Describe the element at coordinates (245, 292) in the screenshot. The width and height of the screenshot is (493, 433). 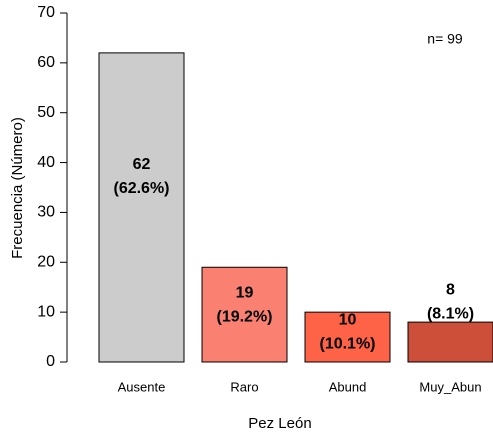
I see `value-label: 19` at that location.